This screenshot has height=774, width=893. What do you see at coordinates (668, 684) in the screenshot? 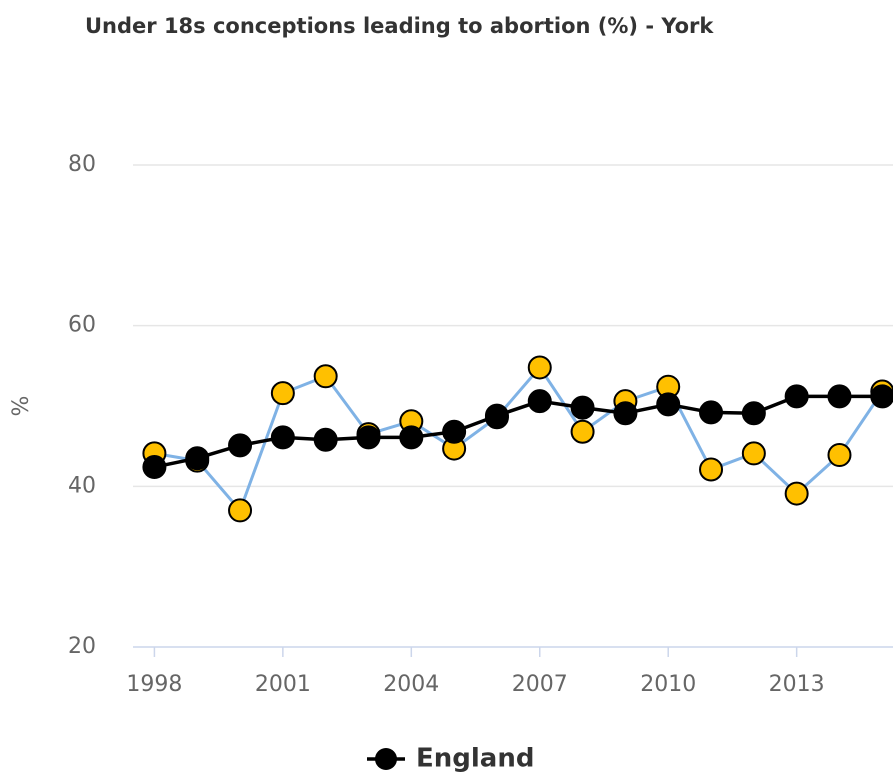
I see `x-tick-label: 2010` at bounding box center [668, 684].